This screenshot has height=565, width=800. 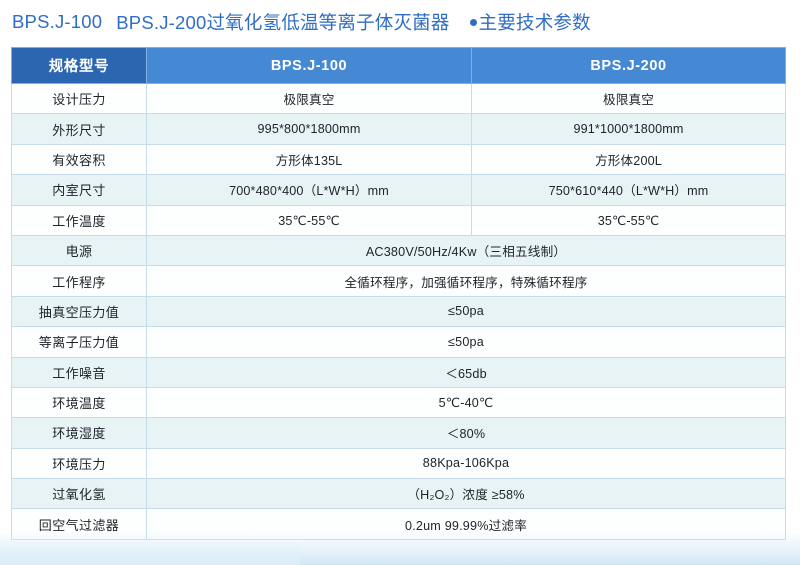 I want to click on row-label-cell: 回空气过滤器, so click(x=79, y=524).